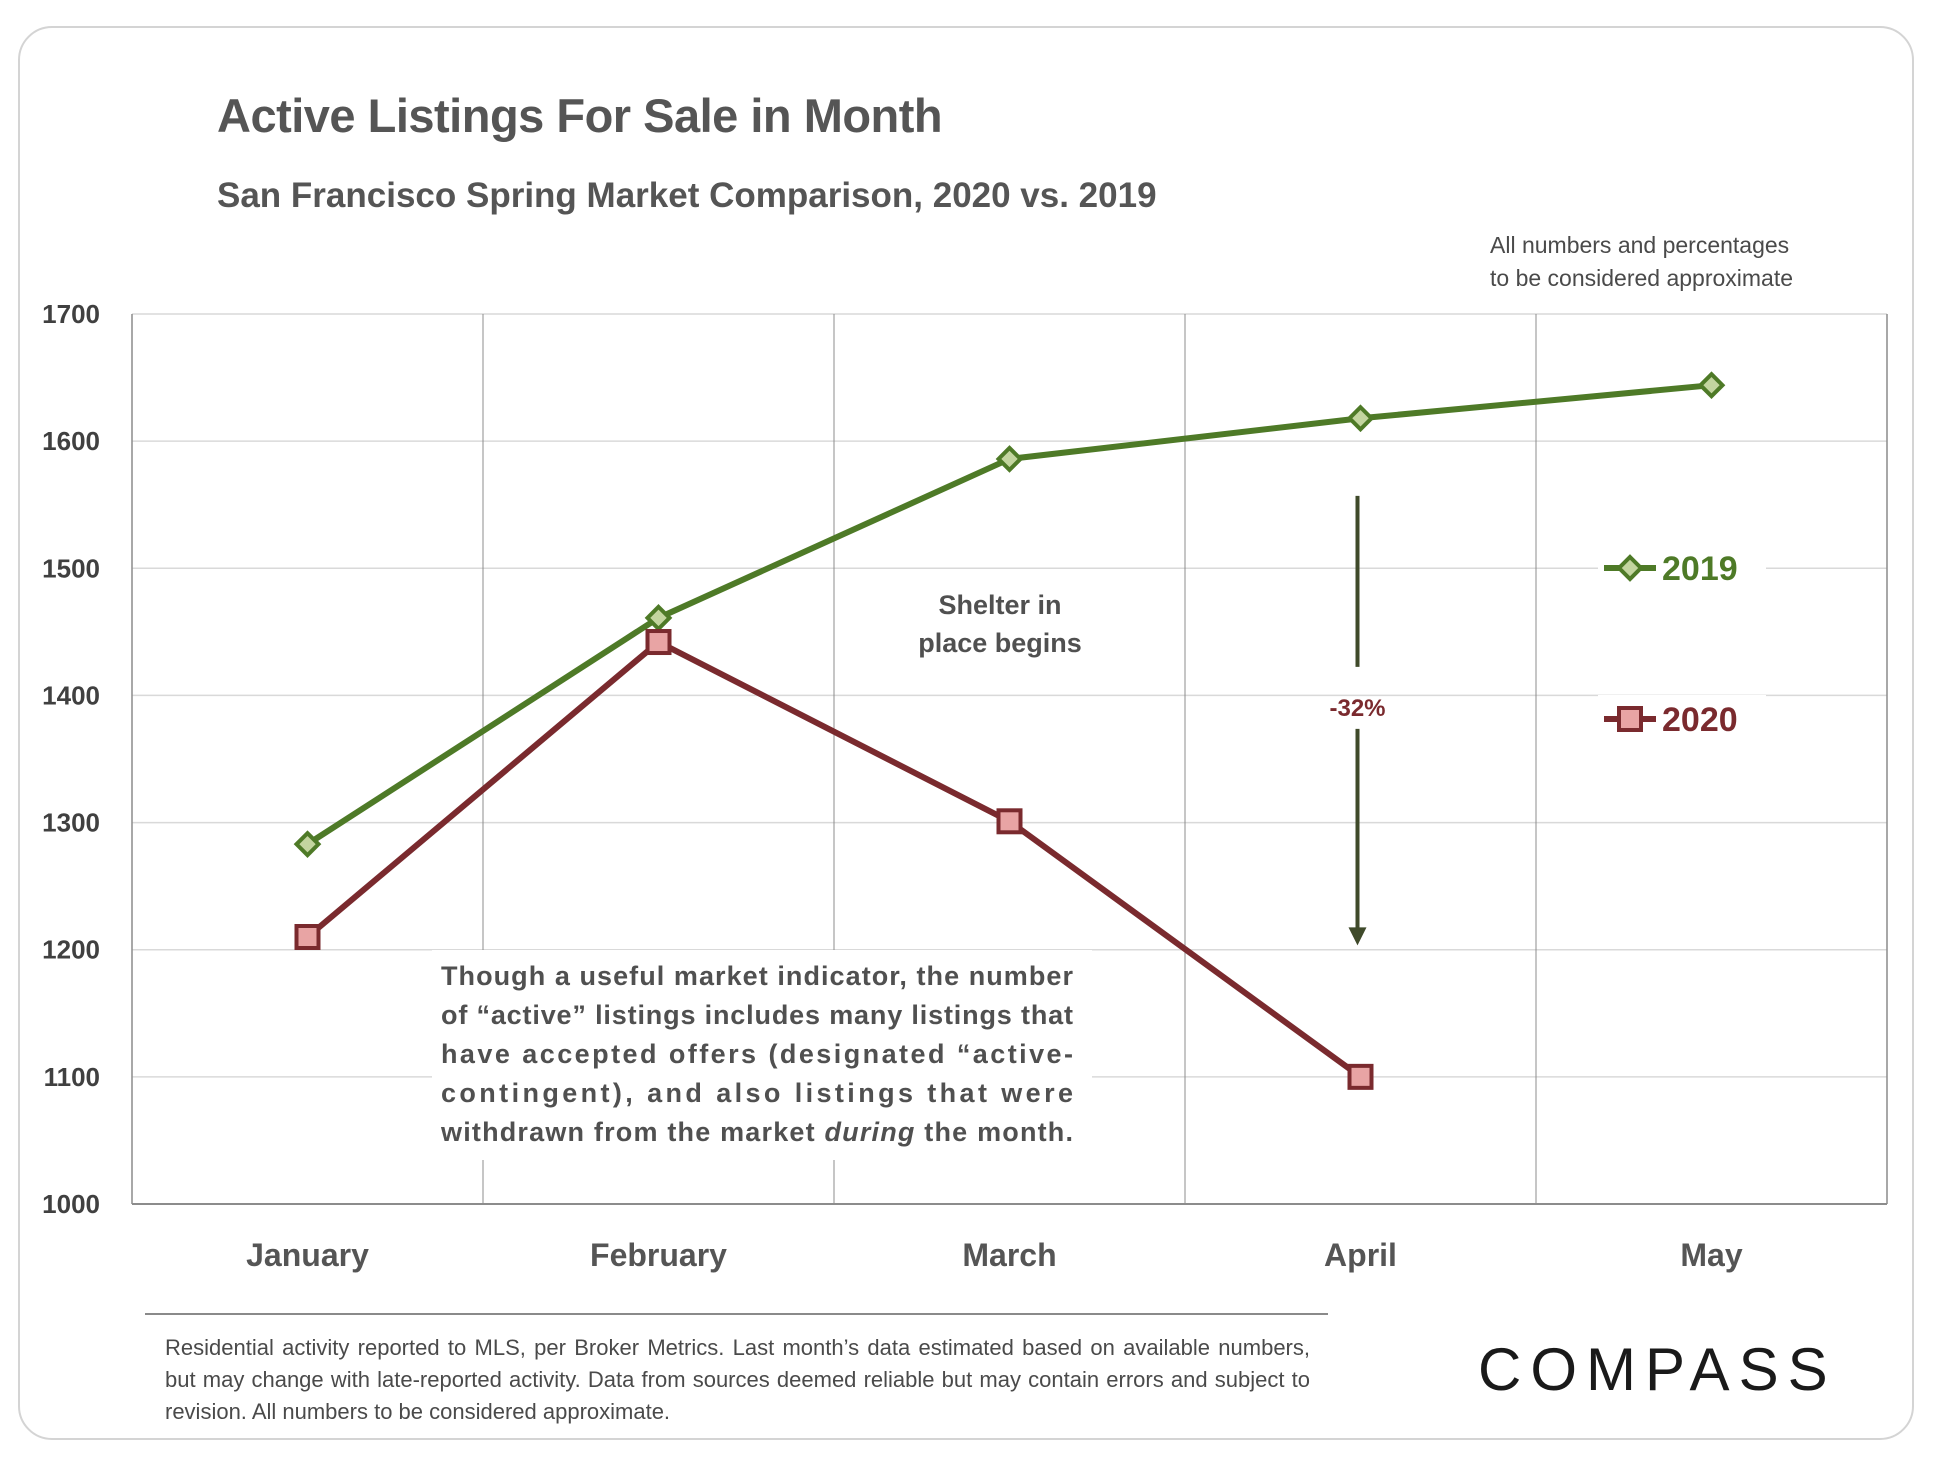 This screenshot has width=1936, height=1458. I want to click on legend-label-2020: 2020, so click(1700, 720).